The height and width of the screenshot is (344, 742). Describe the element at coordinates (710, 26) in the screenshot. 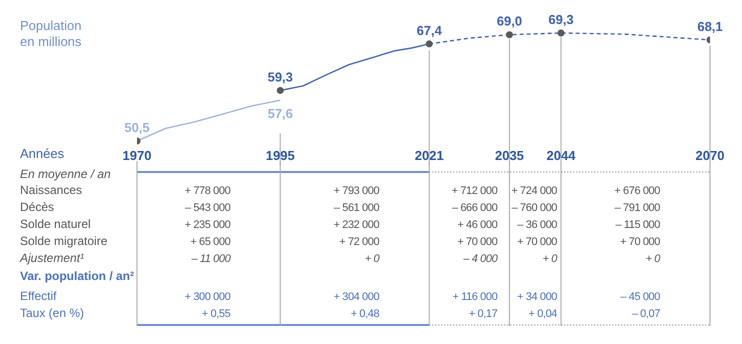

I see `data-label: 68,1` at that location.